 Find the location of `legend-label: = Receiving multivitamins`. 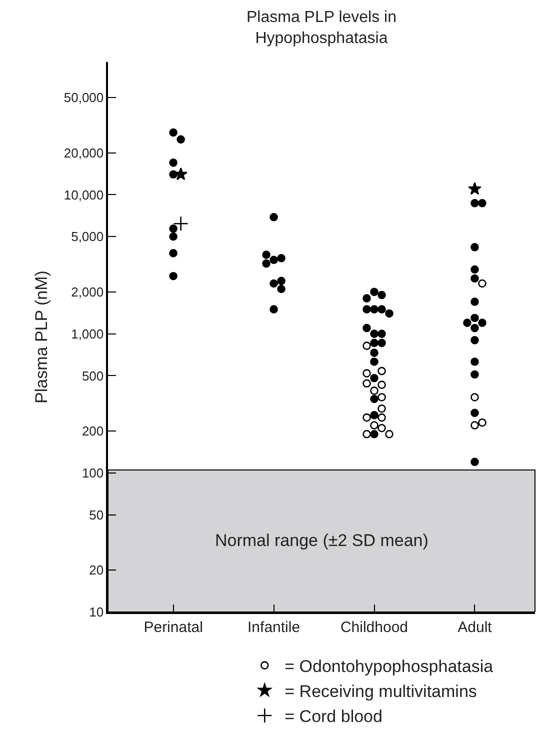

legend-label: = Receiving multivitamins is located at coordinates (380, 692).